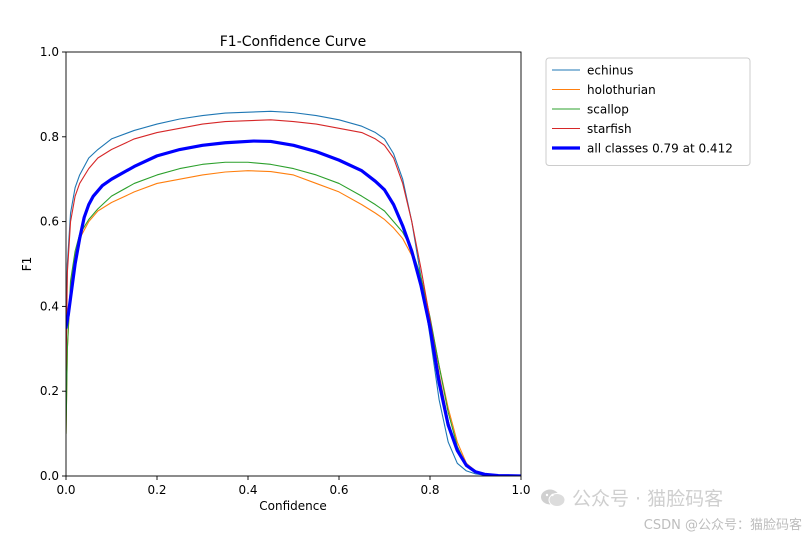 Image resolution: width=812 pixels, height=541 pixels. I want to click on y-tick-label: 0.2, so click(49, 391).